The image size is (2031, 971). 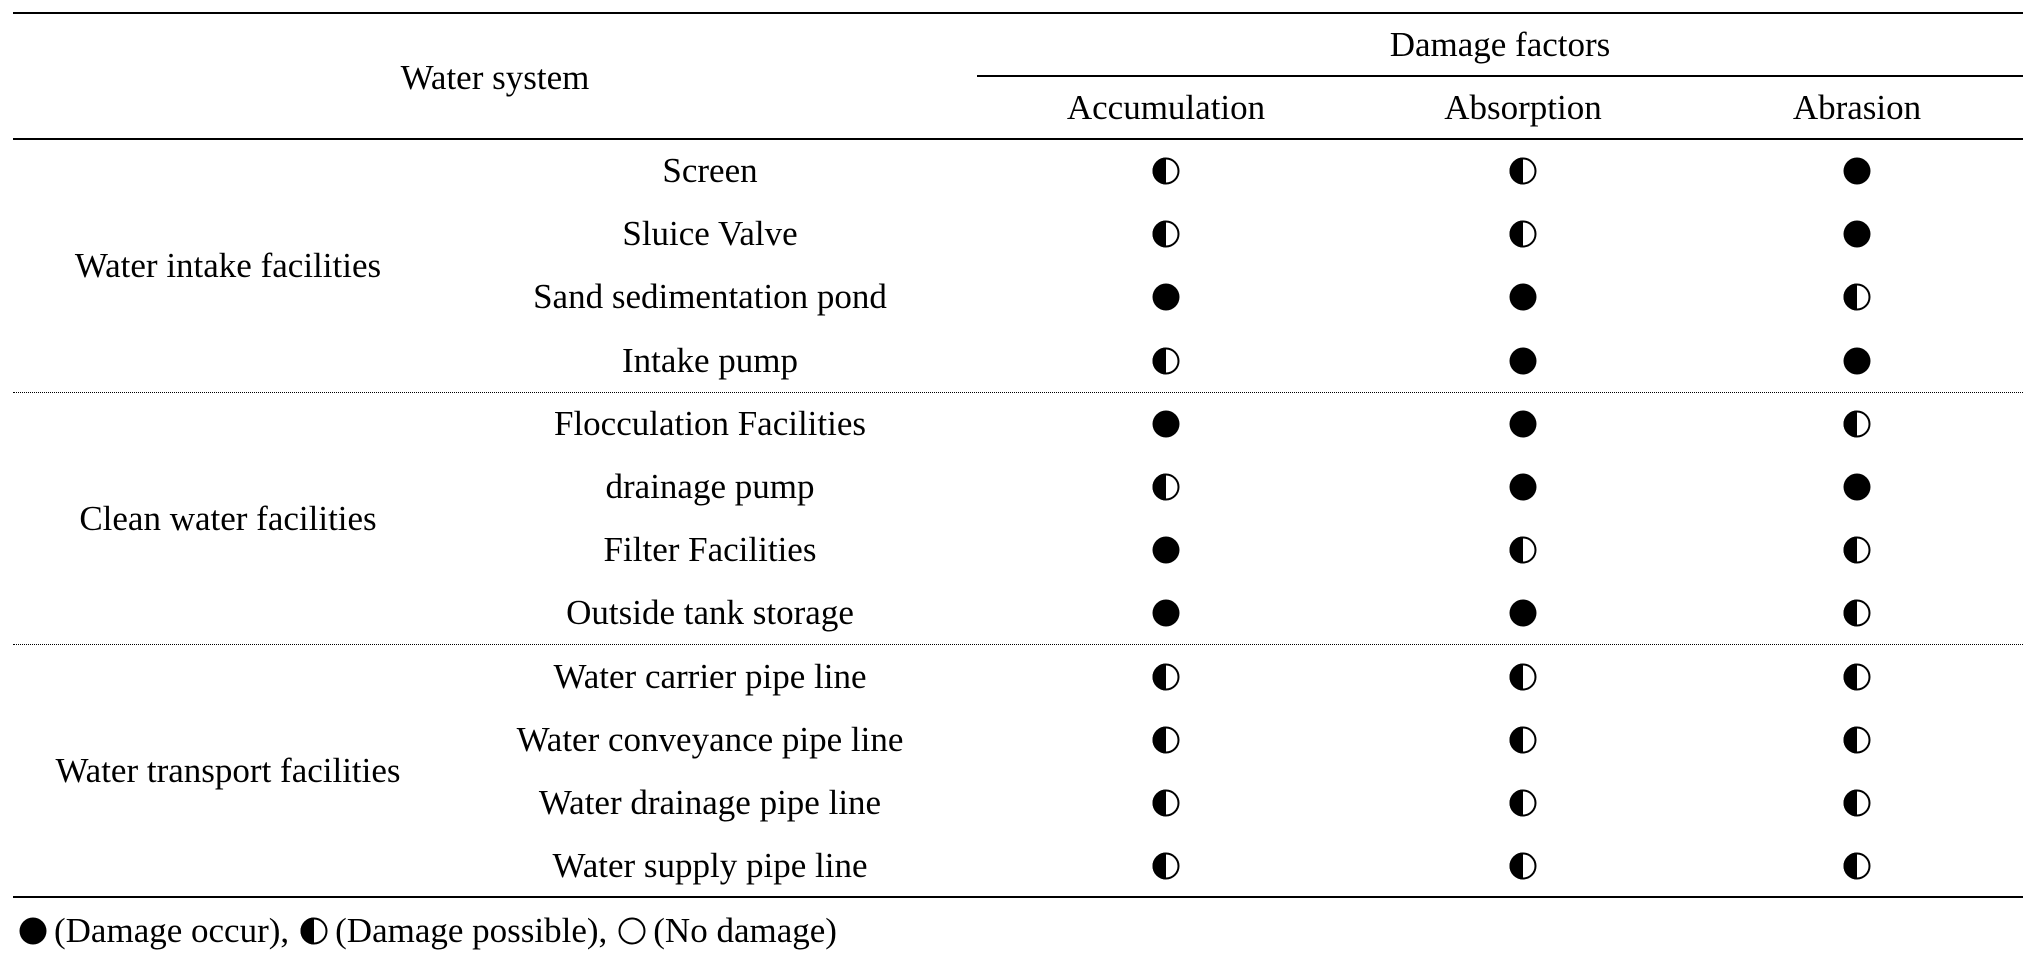 I want to click on table-bottom-rule, so click(x=1018, y=897).